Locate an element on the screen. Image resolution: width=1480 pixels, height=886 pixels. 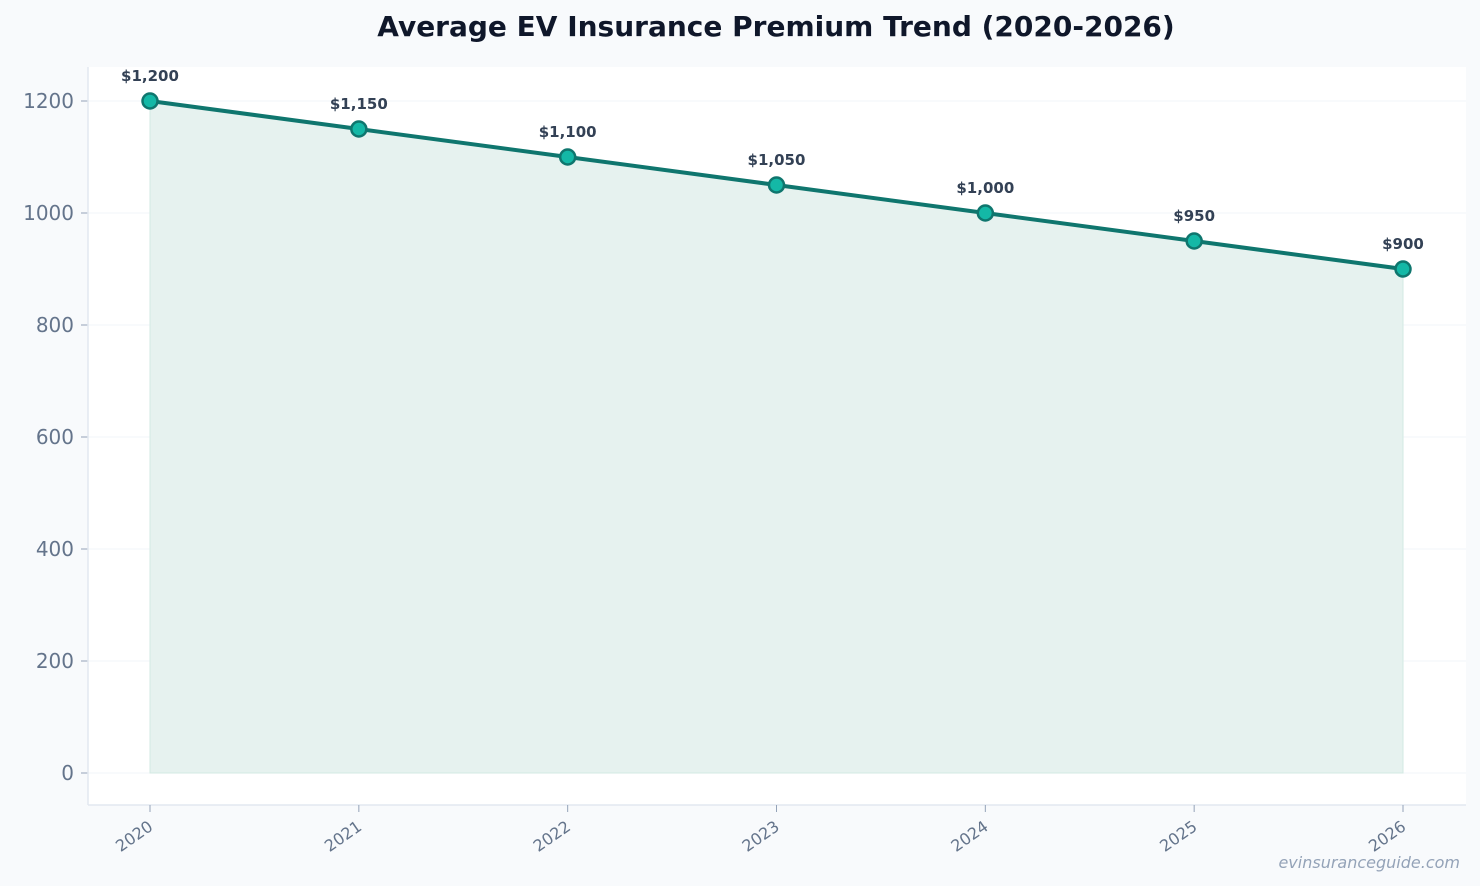
x-tick-label: 2025 is located at coordinates (1178, 836).